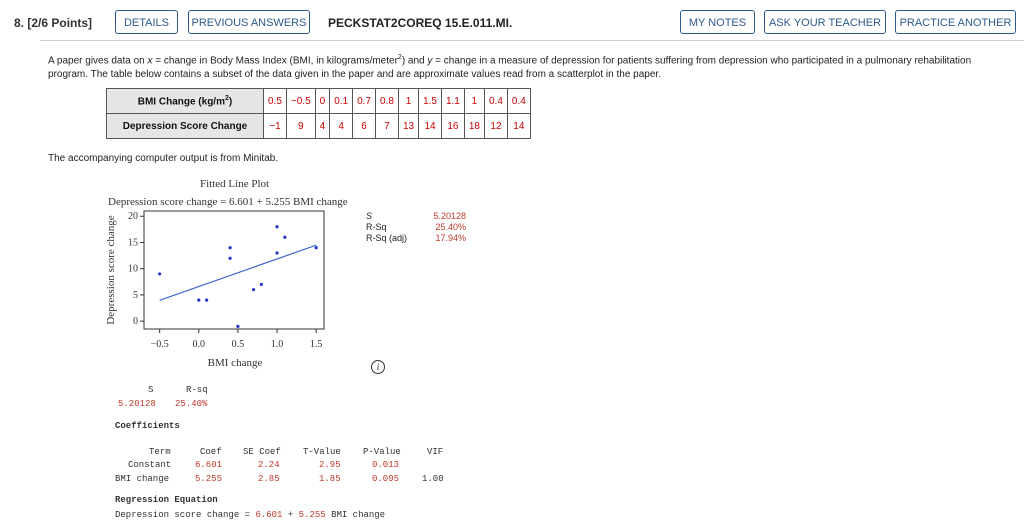  What do you see at coordinates (135, 321) in the screenshot?
I see `y-tick-label: 0` at bounding box center [135, 321].